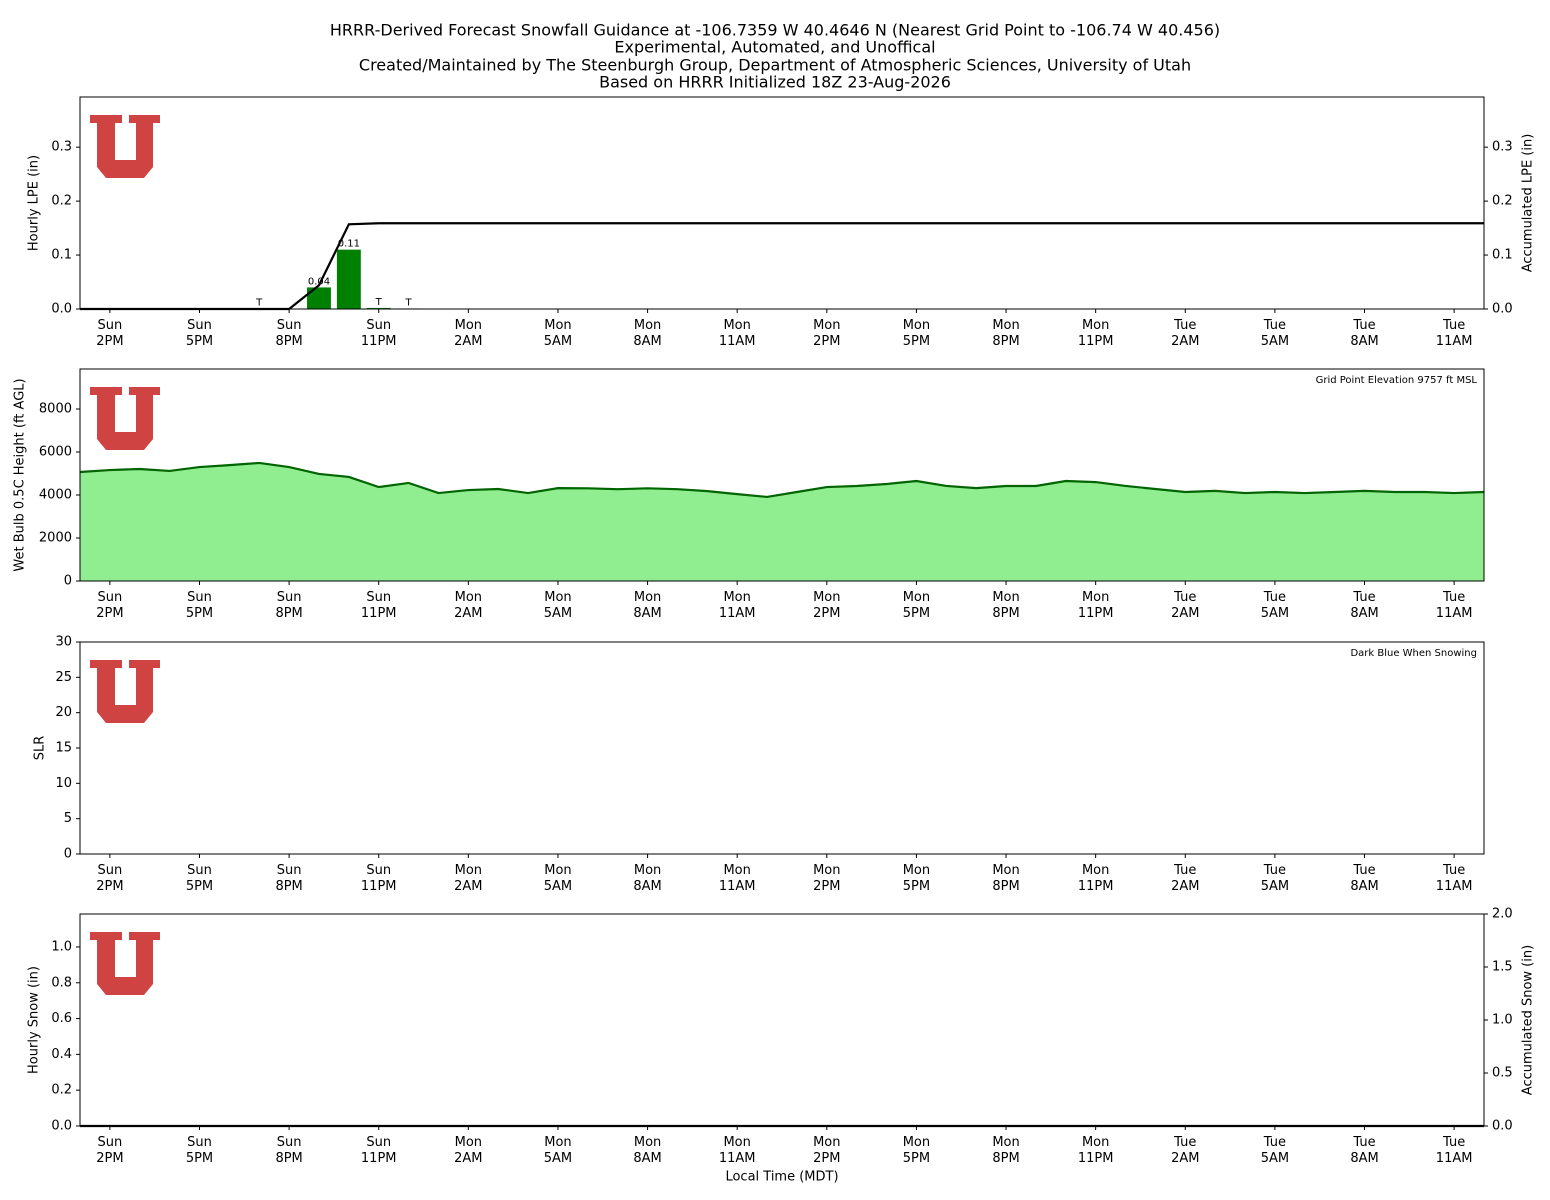 The height and width of the screenshot is (1200, 1550). I want to click on y-tick-label: 0.3, so click(61, 147).